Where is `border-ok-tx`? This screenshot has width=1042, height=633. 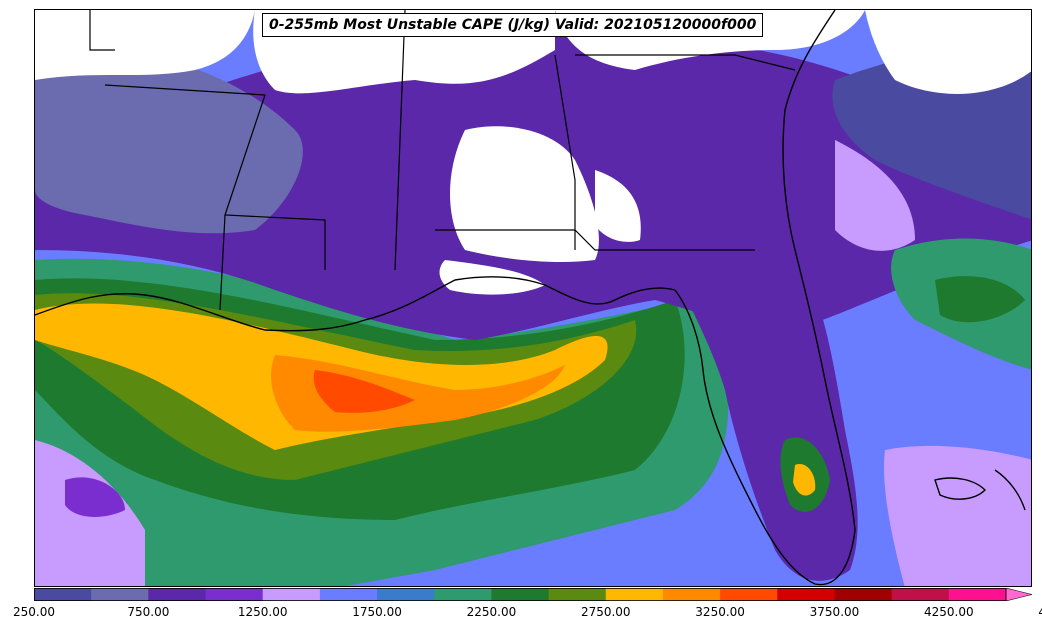
border-ok-tx is located at coordinates (102, 30).